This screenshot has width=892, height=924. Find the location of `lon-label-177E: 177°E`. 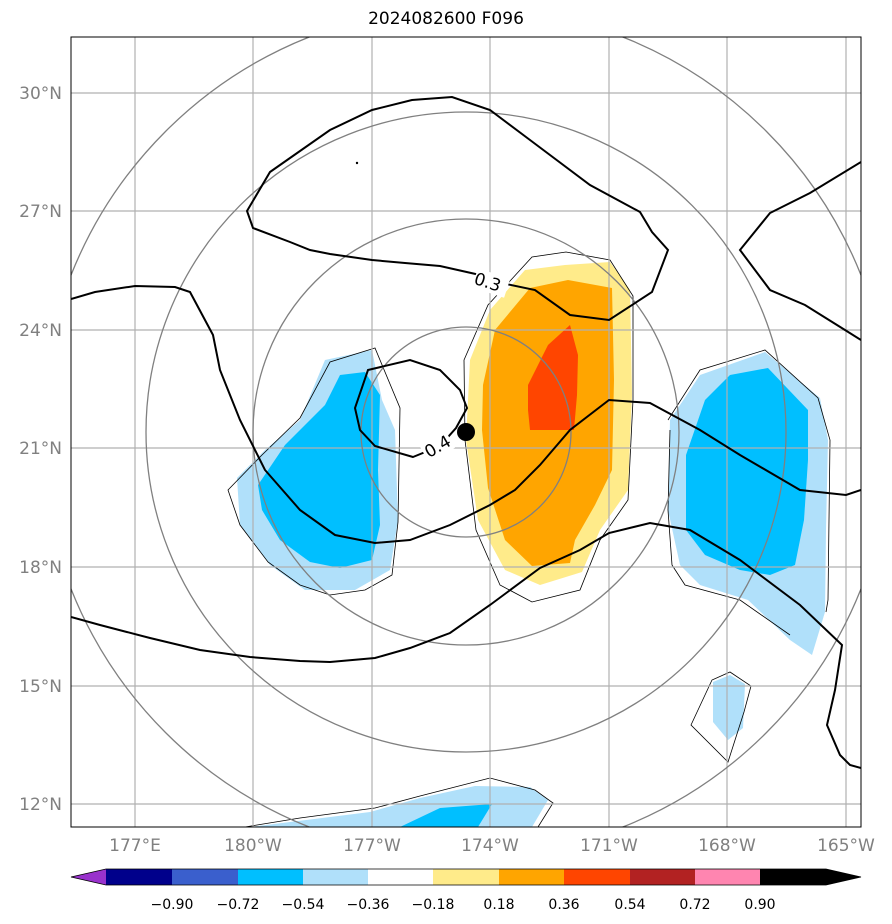

lon-label-177E: 177°E is located at coordinates (135, 846).